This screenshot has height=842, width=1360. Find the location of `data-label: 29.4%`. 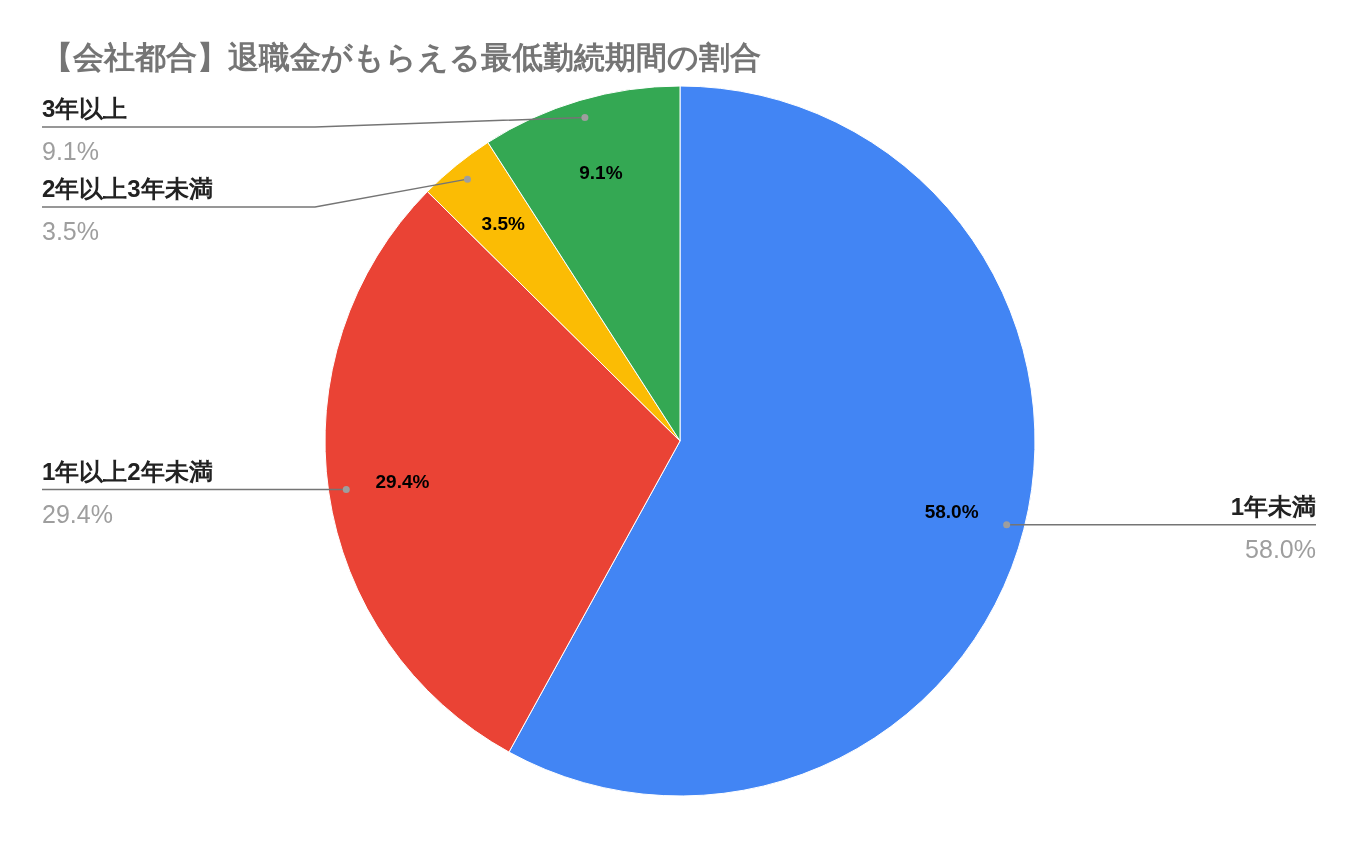

data-label: 29.4% is located at coordinates (402, 482).